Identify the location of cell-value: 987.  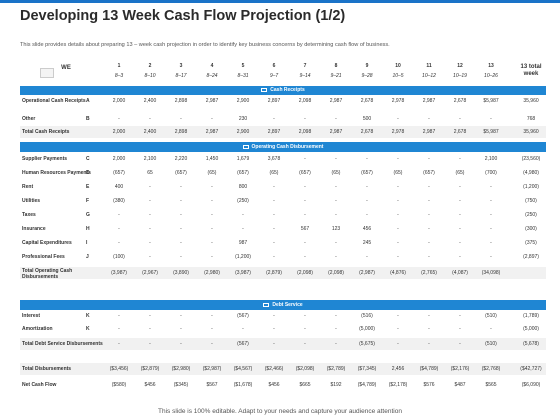
(243, 243).